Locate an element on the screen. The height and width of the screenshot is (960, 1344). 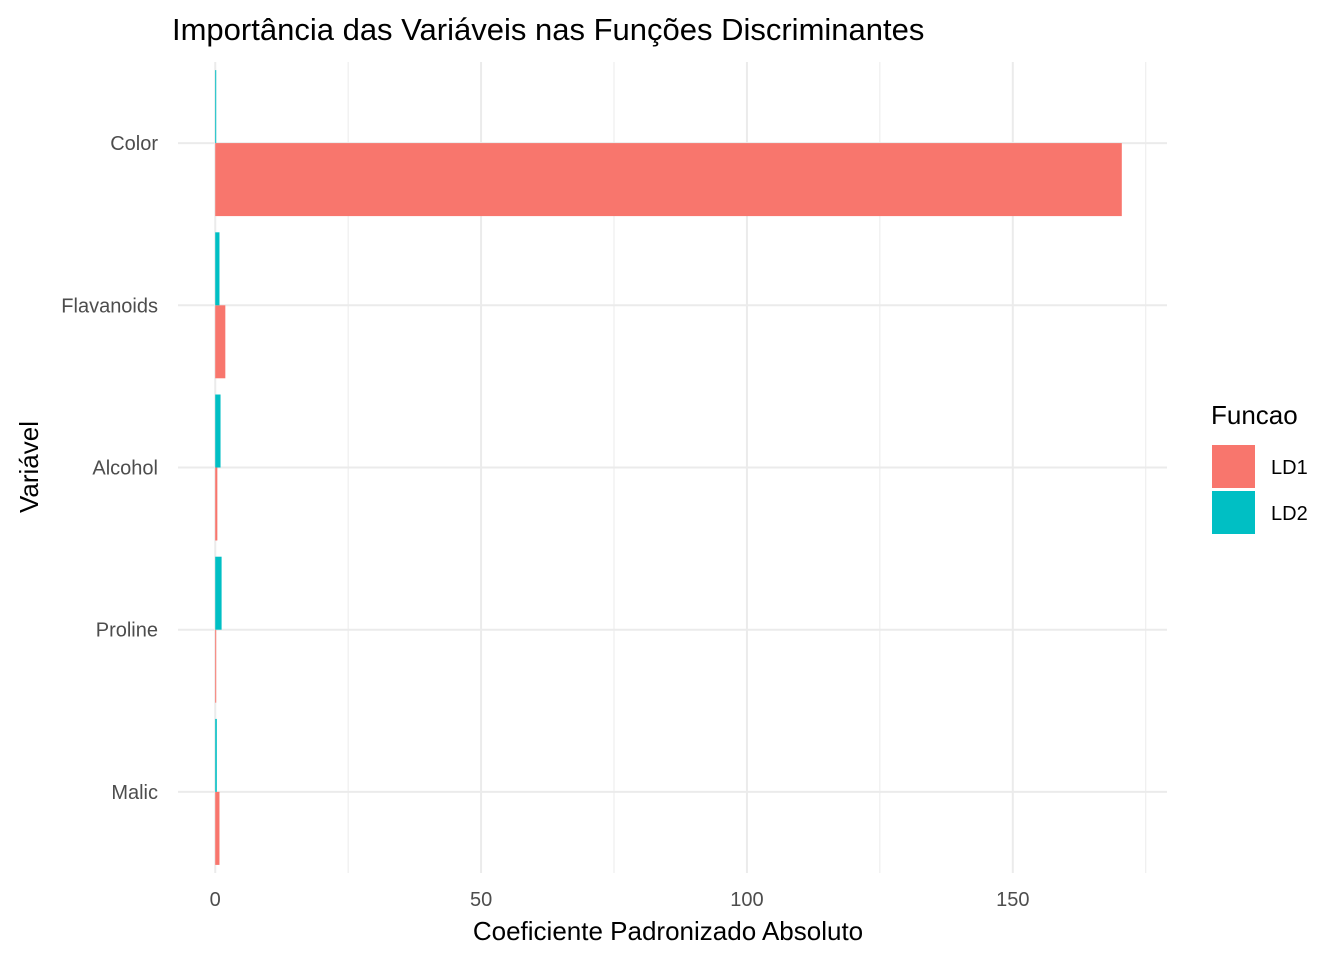
bar-ld1-alcohol is located at coordinates (216, 504).